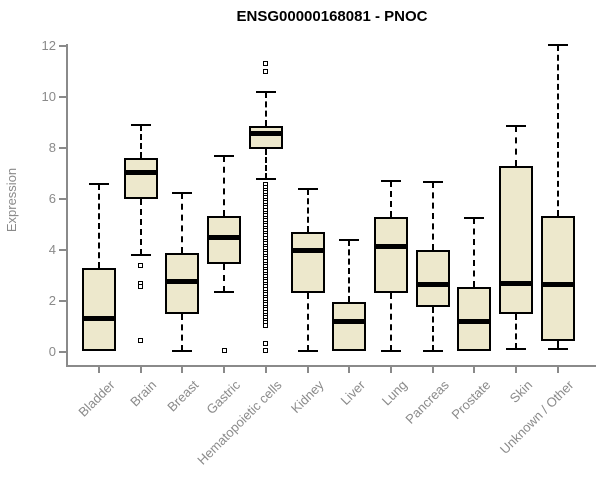 This screenshot has width=600, height=500. Describe the element at coordinates (48, 96) in the screenshot. I see `y-axis-tick-label: 10` at that location.